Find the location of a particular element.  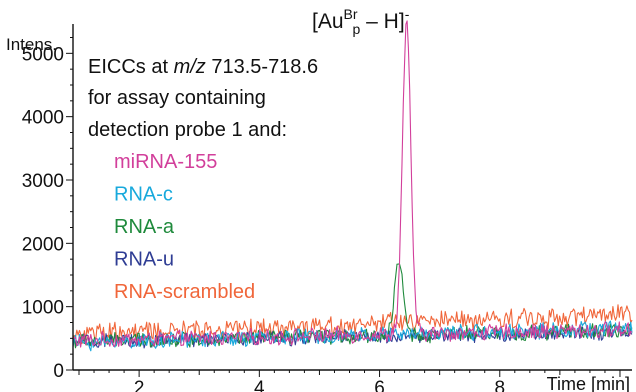

annotation-line-1: EICCs at m/z 713.5-718.6 is located at coordinates (203, 67).